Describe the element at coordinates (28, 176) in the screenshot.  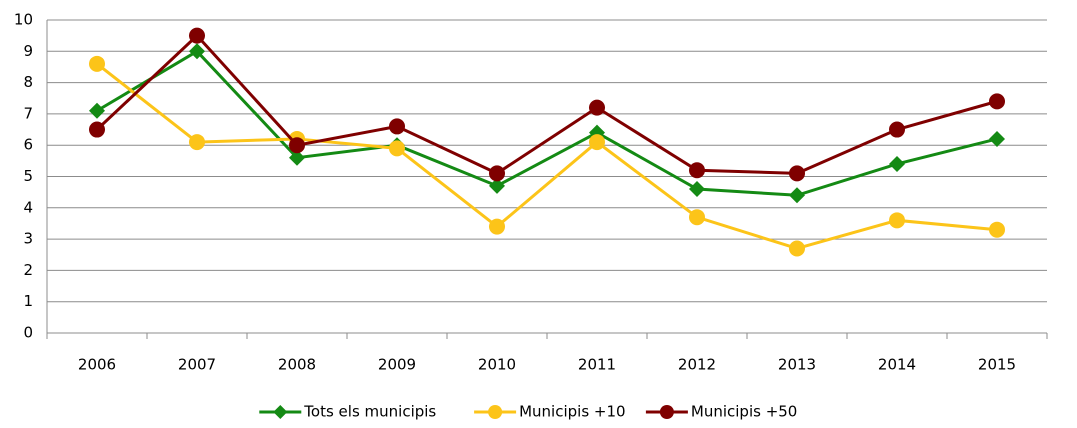
I see `y-tick-label: 5` at that location.